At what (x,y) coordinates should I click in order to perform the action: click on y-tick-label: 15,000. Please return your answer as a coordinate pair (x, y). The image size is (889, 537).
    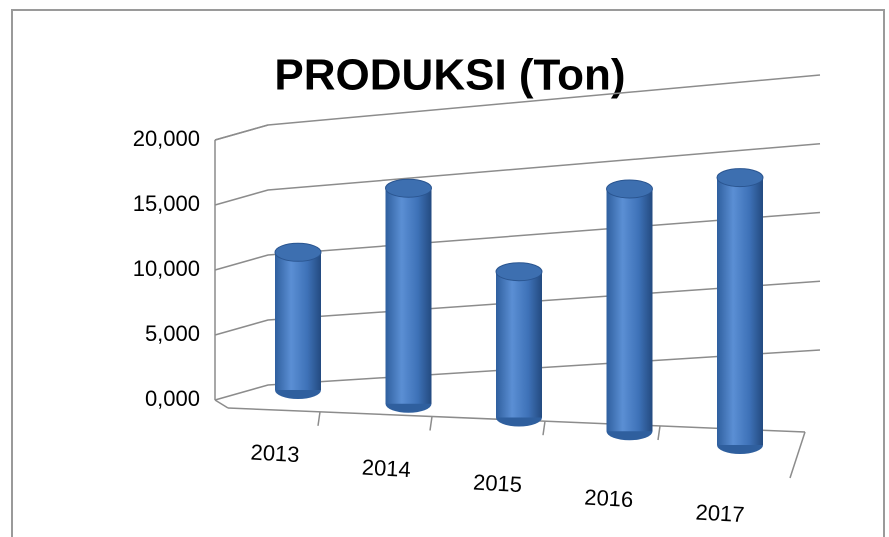
    Looking at the image, I should click on (166, 203).